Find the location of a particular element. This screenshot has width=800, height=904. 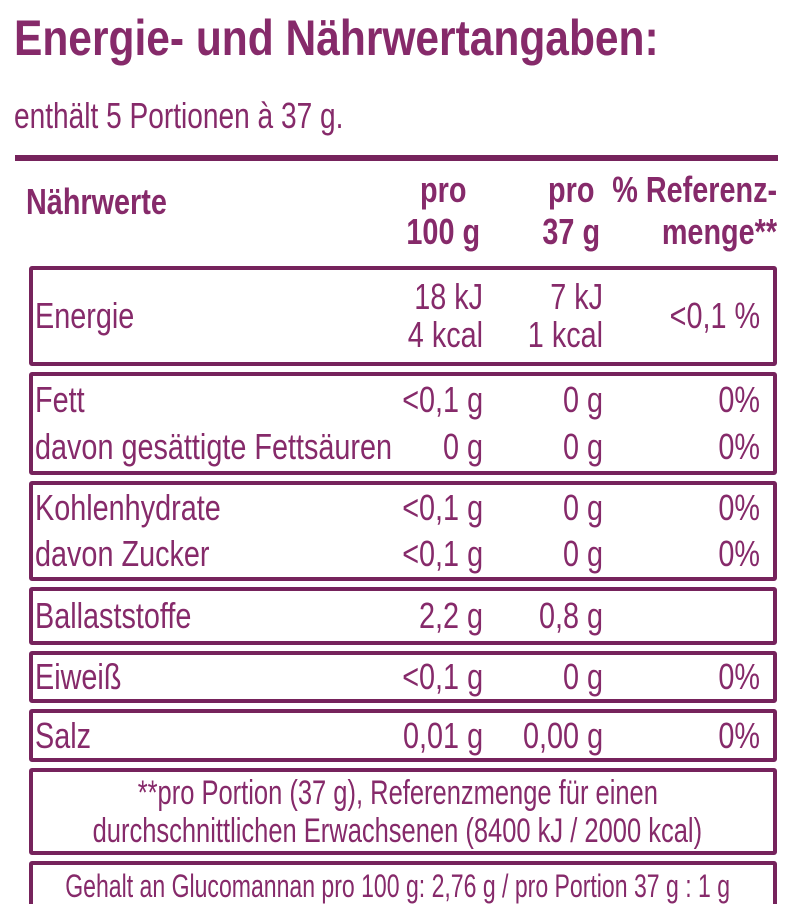

zucker-ref-value: 0% is located at coordinates (739, 553).